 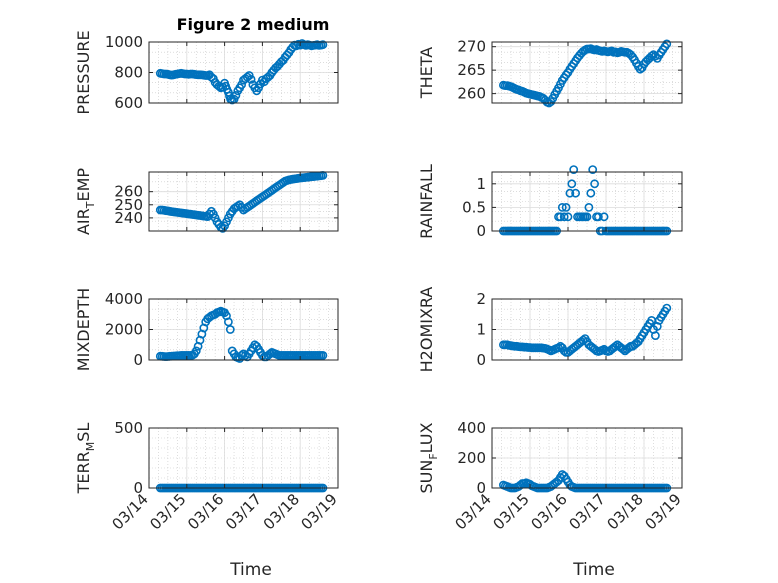 What do you see at coordinates (85, 201) in the screenshot?
I see `y-axis-label: AIRTEMP` at bounding box center [85, 201].